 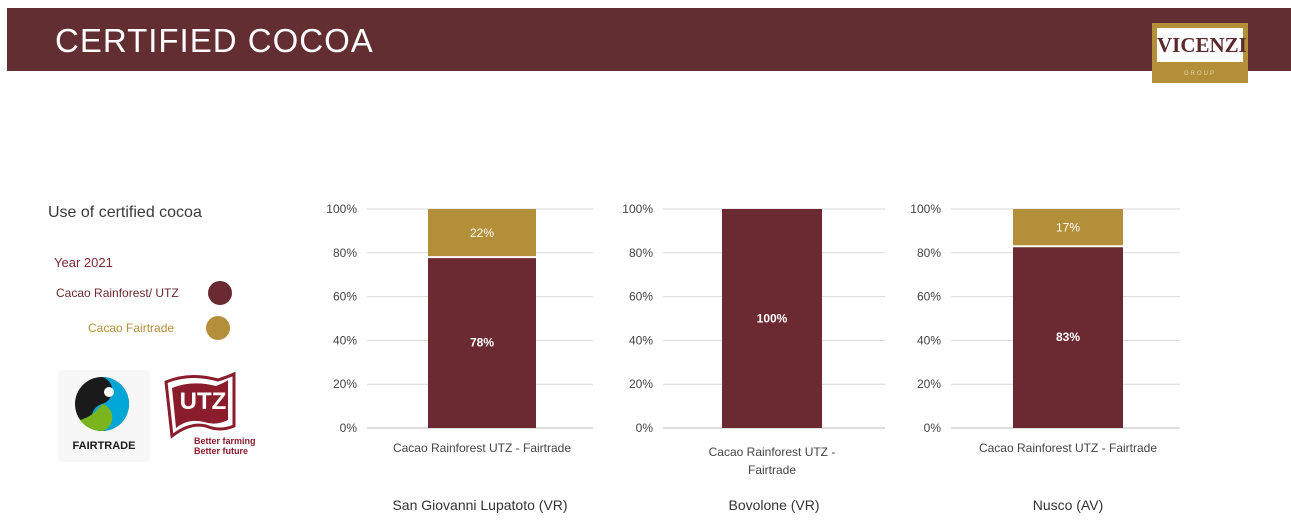 What do you see at coordinates (1068, 505) in the screenshot?
I see `chart-caption-nusco: Nusco (AV)` at bounding box center [1068, 505].